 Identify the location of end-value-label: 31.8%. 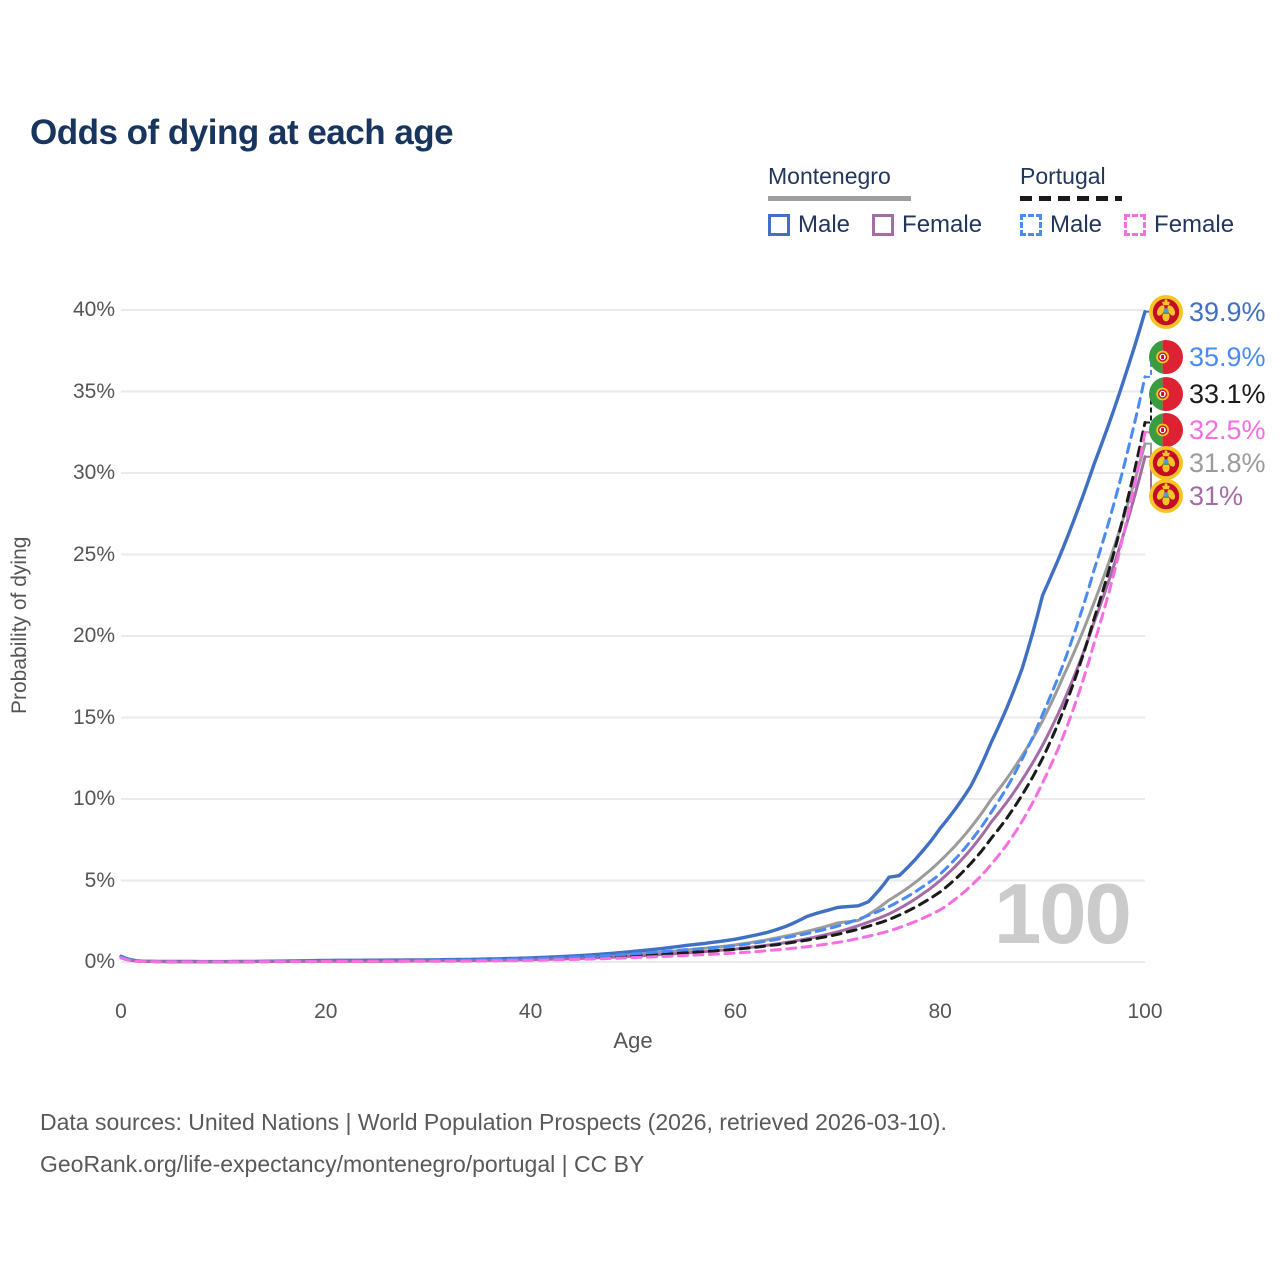
(1227, 462).